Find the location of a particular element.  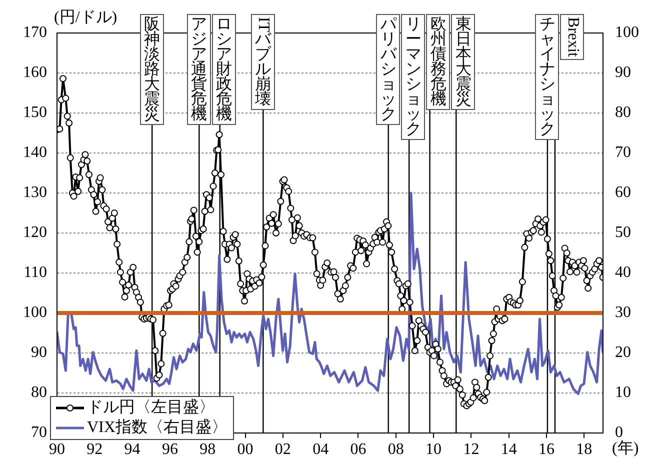

x-tick-label: 18 is located at coordinates (584, 449).